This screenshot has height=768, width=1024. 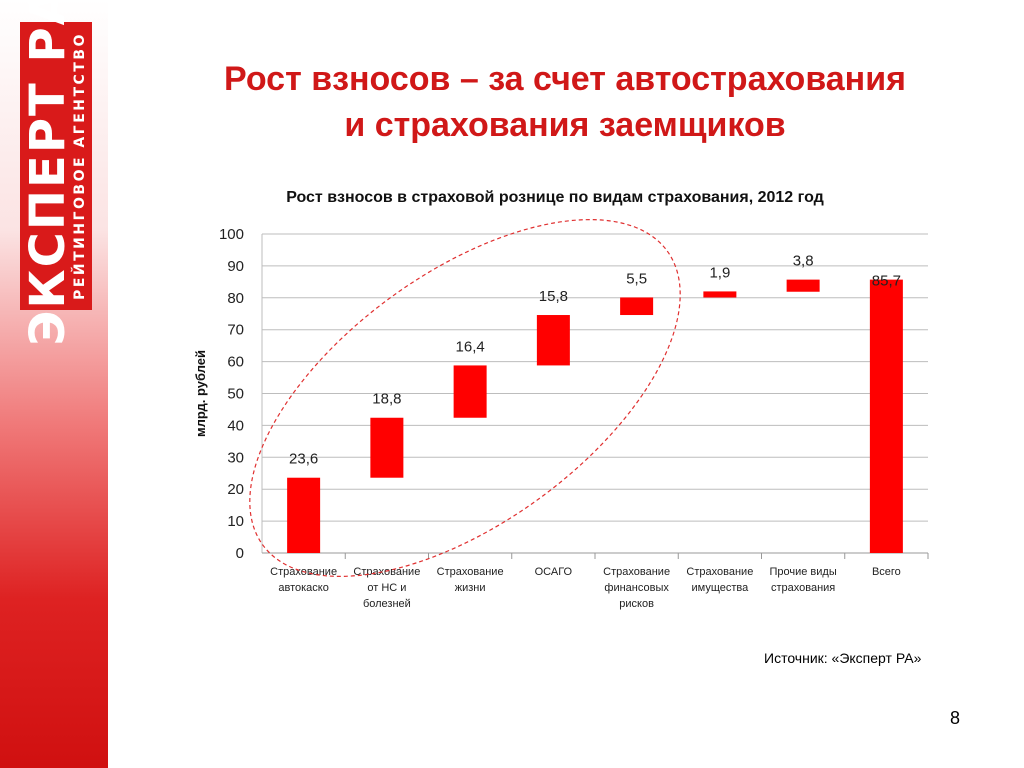 What do you see at coordinates (470, 580) in the screenshot?
I see `x-tick-label: Страхование жизни` at bounding box center [470, 580].